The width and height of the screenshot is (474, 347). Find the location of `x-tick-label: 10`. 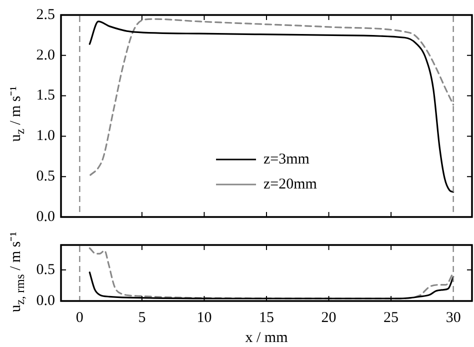

x-tick-label: 10 is located at coordinates (204, 318).